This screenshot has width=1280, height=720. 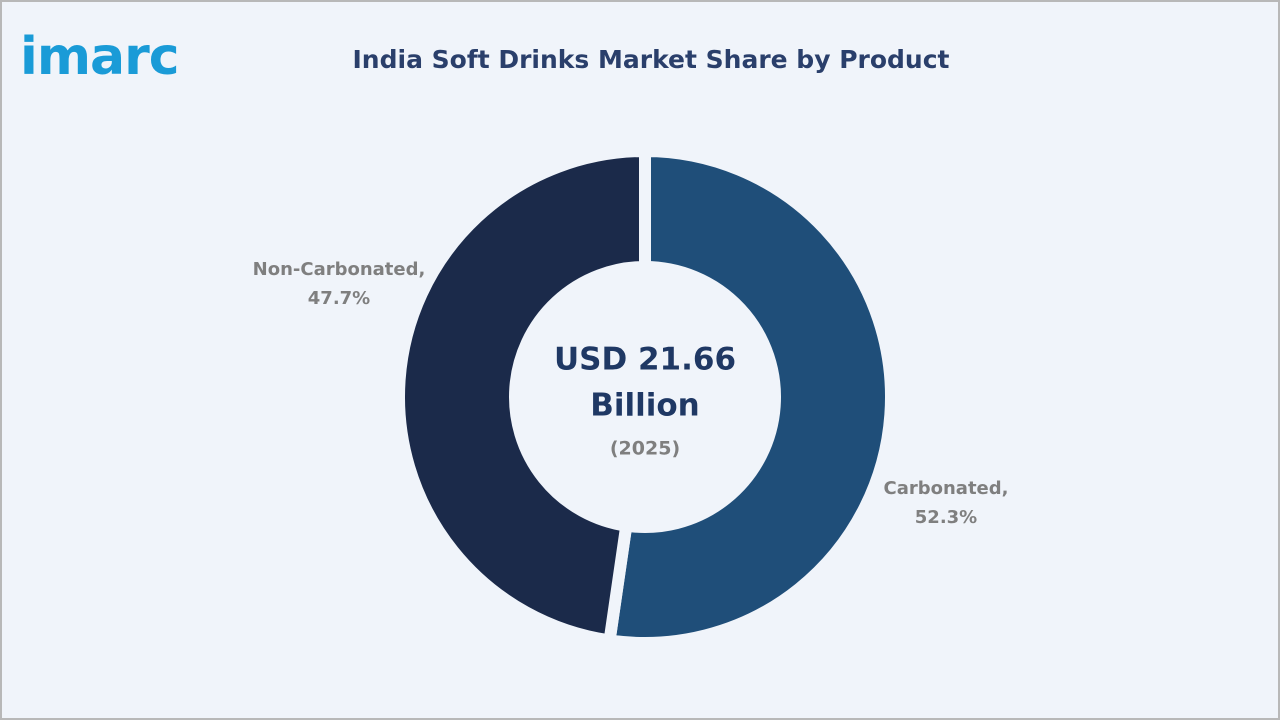 What do you see at coordinates (99, 57) in the screenshot?
I see `logo: imarc` at bounding box center [99, 57].